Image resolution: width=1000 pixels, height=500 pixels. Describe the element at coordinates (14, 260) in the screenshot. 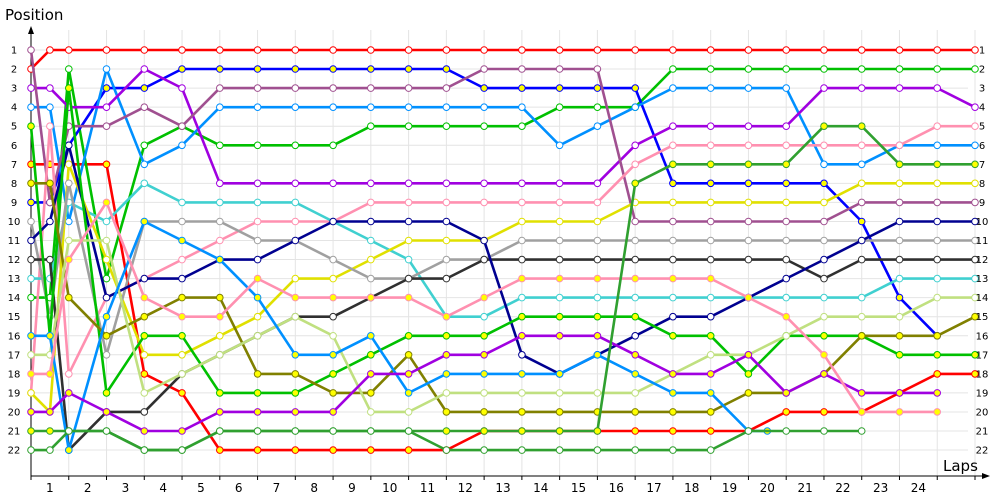

I see `y-tick-label: 12` at that location.